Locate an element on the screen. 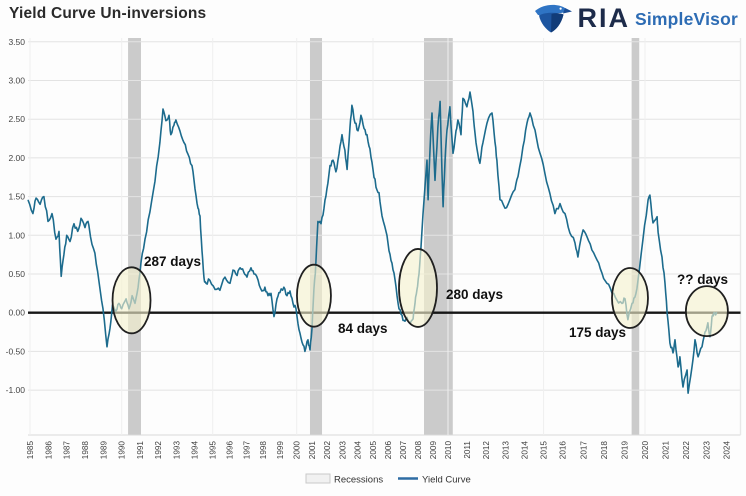  x-tick-label: 1994 is located at coordinates (195, 450).